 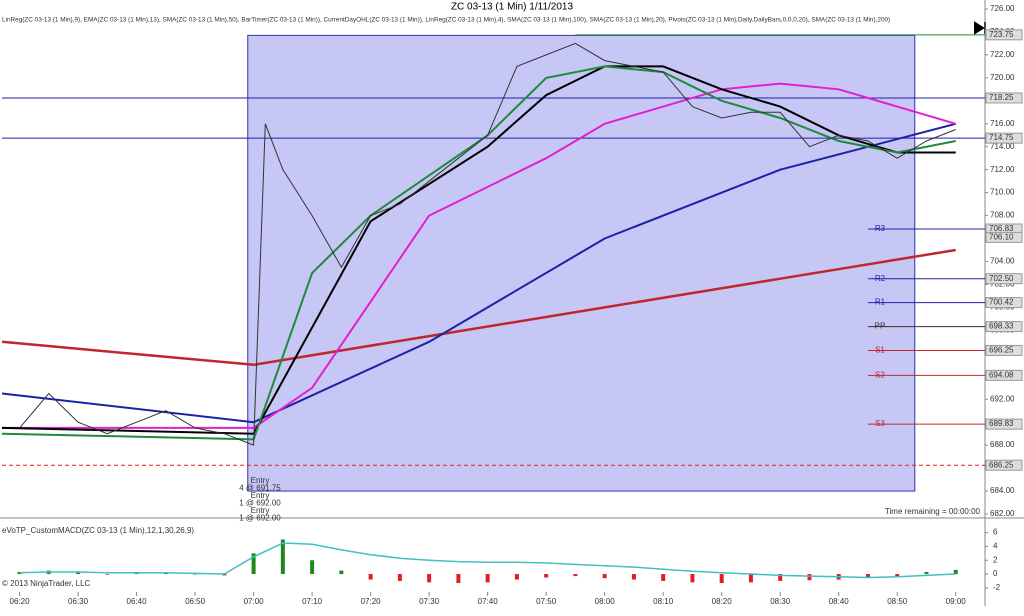 I want to click on x-tick-label: 07:50, so click(x=546, y=601).